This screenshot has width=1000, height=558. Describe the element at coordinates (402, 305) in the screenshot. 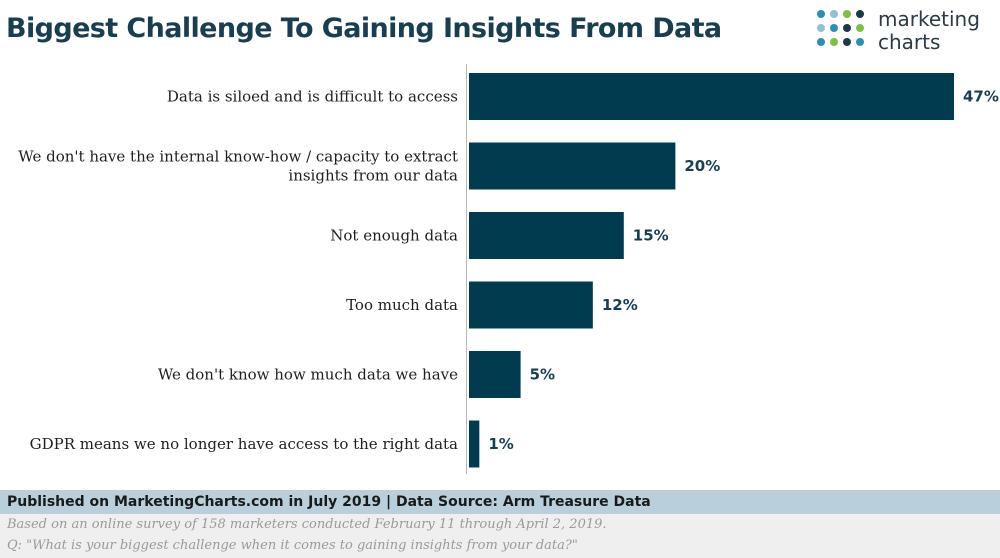

I see `category-label: Too much data` at that location.